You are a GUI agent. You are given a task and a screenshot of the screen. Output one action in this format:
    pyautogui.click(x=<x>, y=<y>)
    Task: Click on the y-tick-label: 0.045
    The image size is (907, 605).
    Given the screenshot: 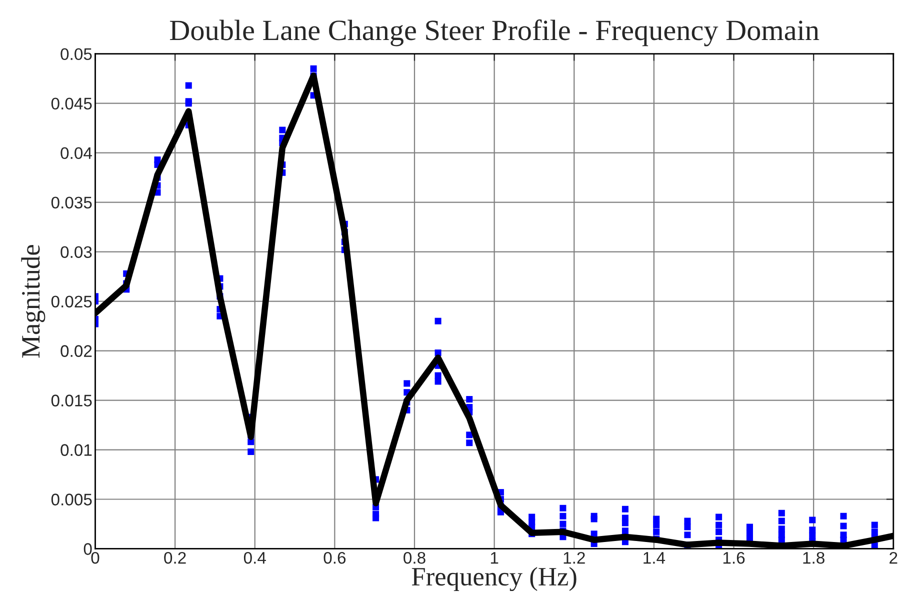 What is the action you would take?
    pyautogui.click(x=71, y=104)
    